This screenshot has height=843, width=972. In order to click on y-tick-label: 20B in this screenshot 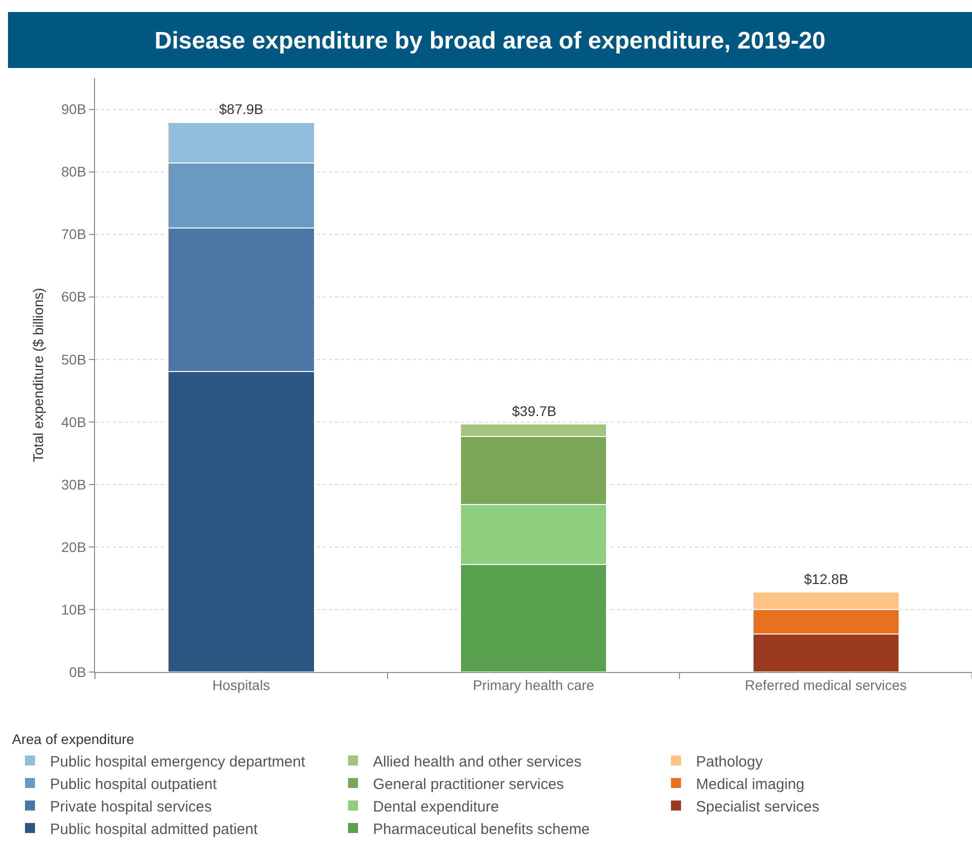, I will do `click(73, 546)`.